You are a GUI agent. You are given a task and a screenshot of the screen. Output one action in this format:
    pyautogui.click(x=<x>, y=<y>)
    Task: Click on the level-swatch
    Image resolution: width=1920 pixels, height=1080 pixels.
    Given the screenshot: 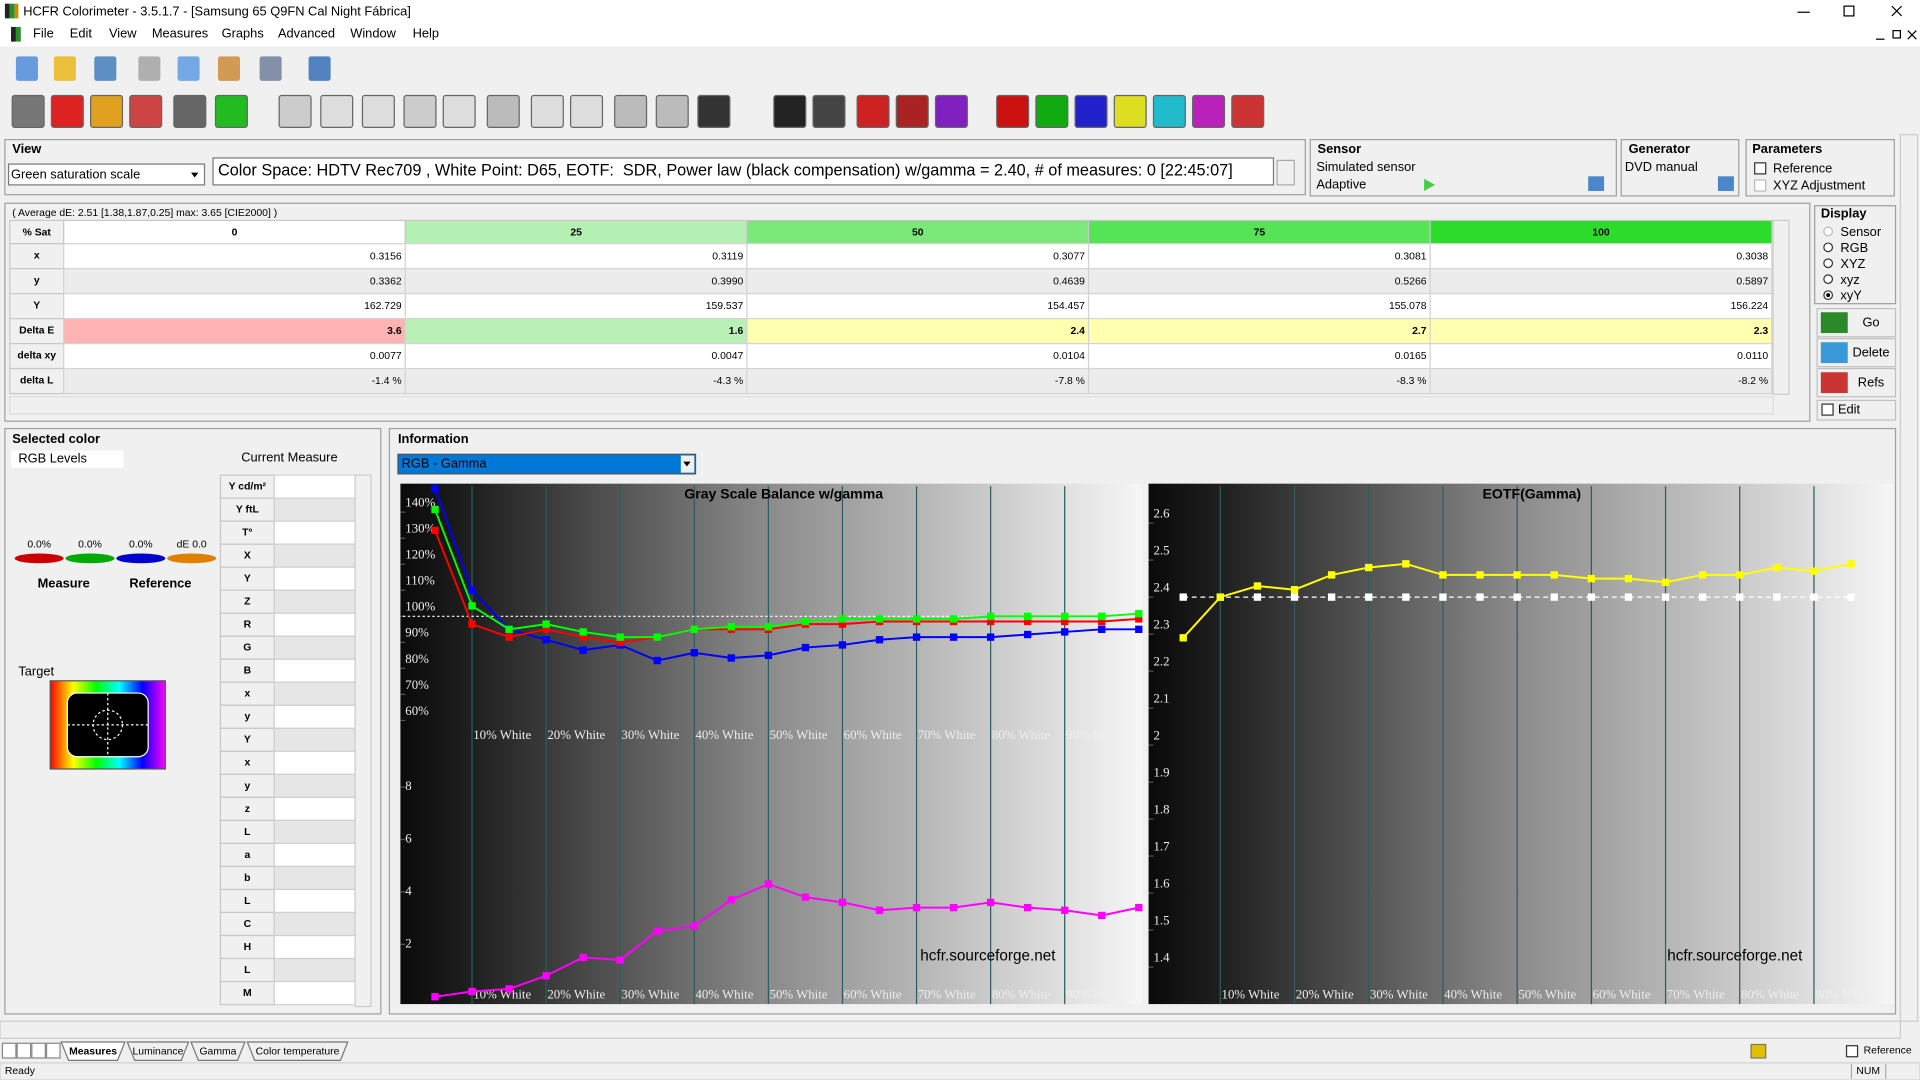 What is the action you would take?
    pyautogui.click(x=39, y=558)
    